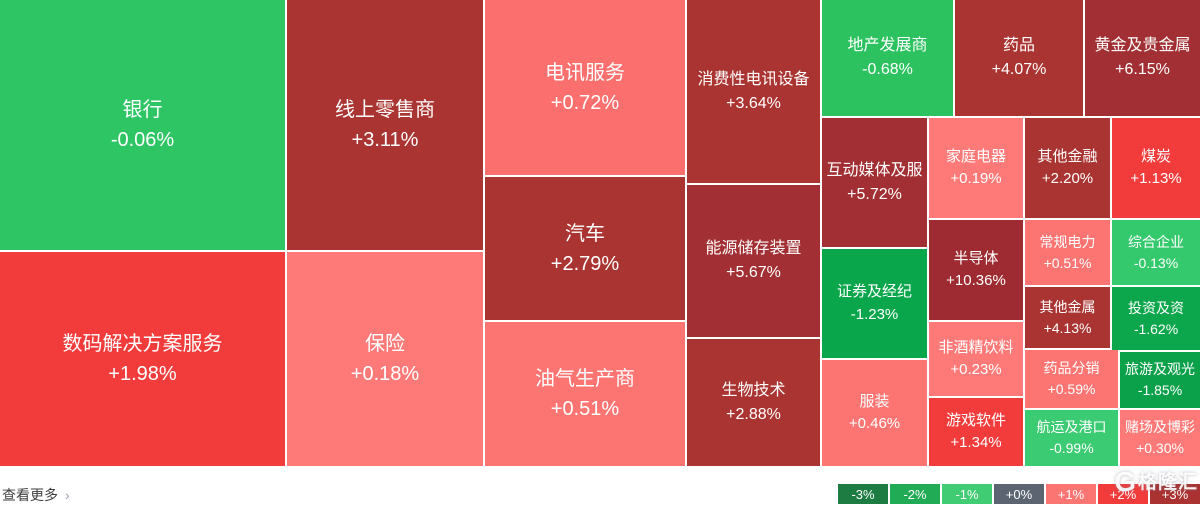 This screenshot has width=1200, height=505. I want to click on sector-name: 能源储存装置, so click(753, 248).